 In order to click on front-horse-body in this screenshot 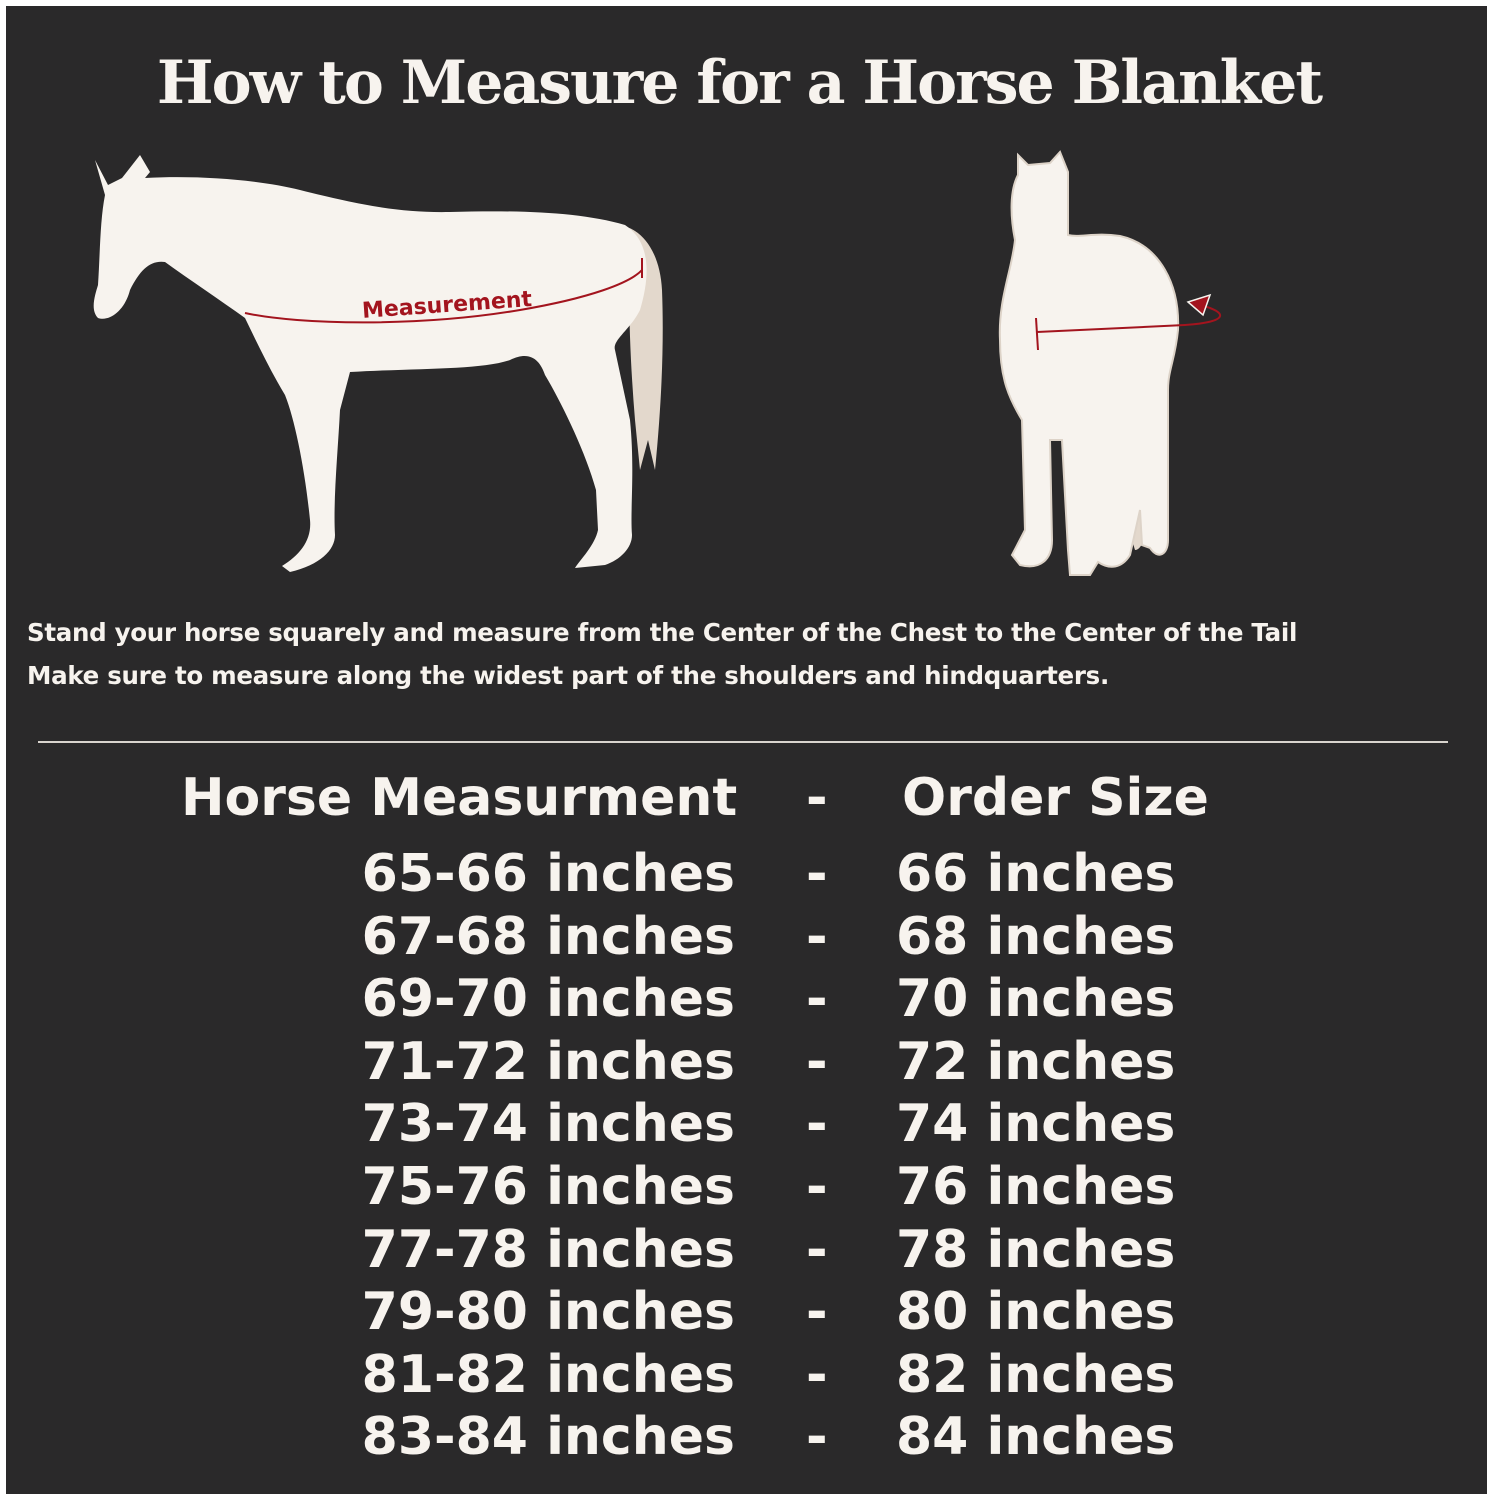, I will do `click(1089, 363)`.